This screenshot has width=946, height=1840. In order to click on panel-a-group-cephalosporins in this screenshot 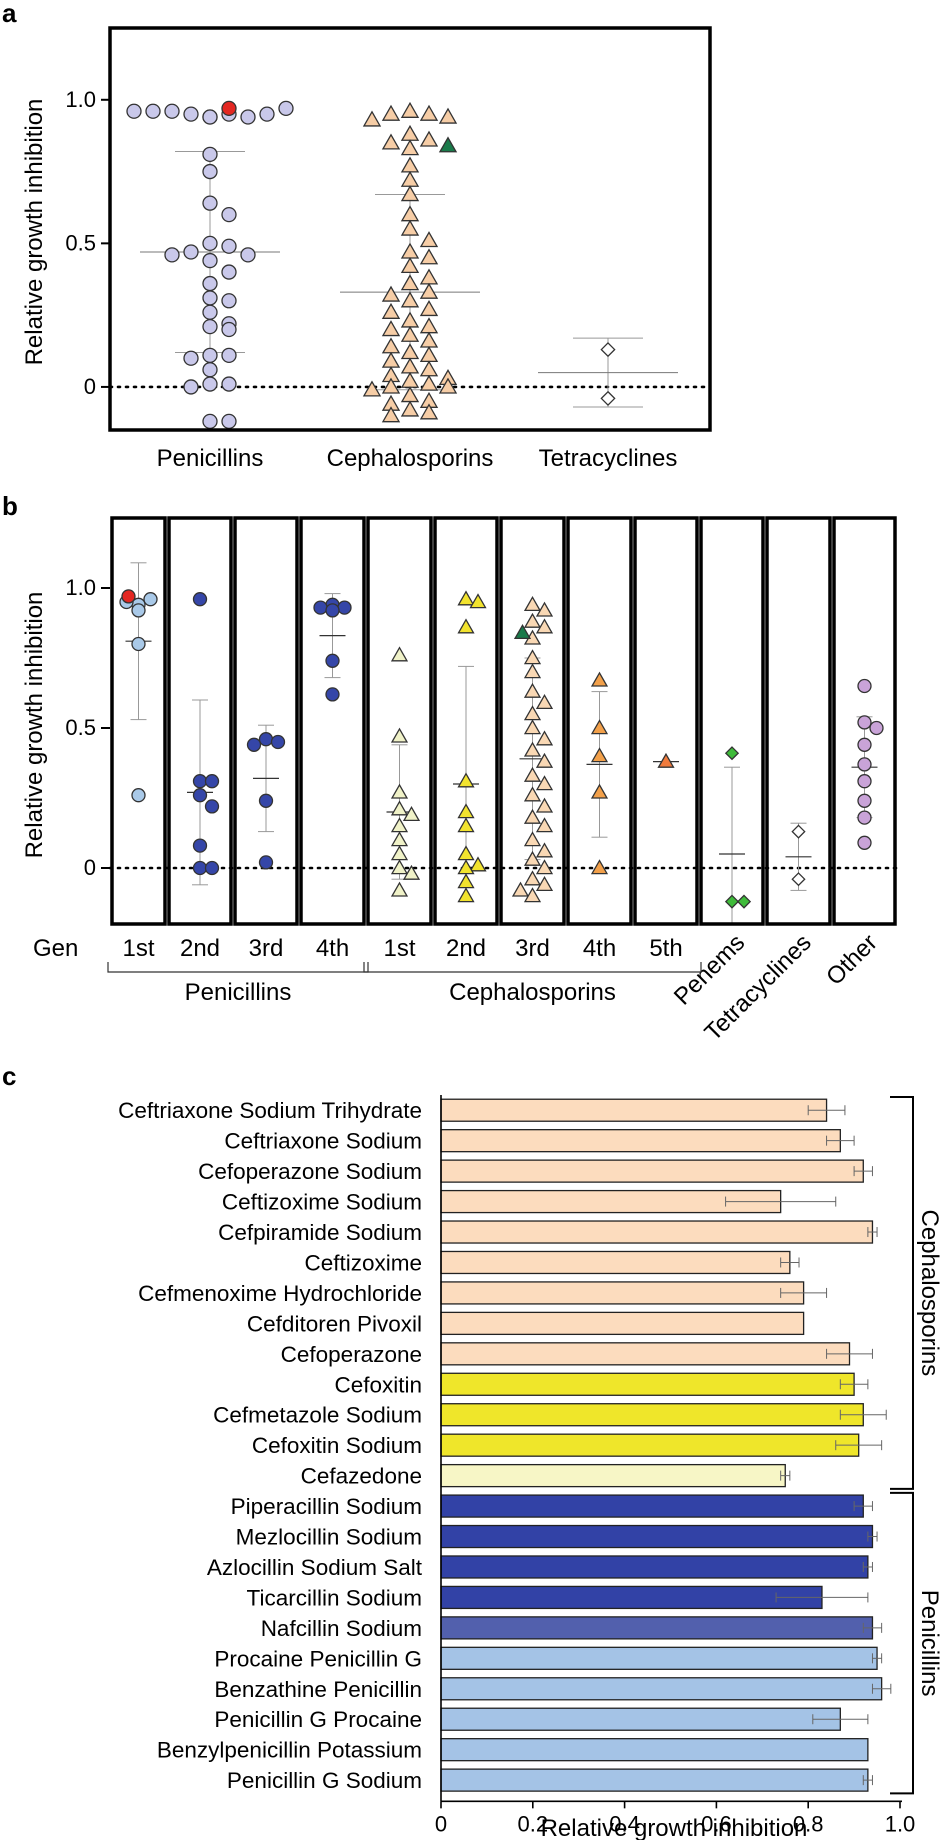, I will do `click(410, 262)`.